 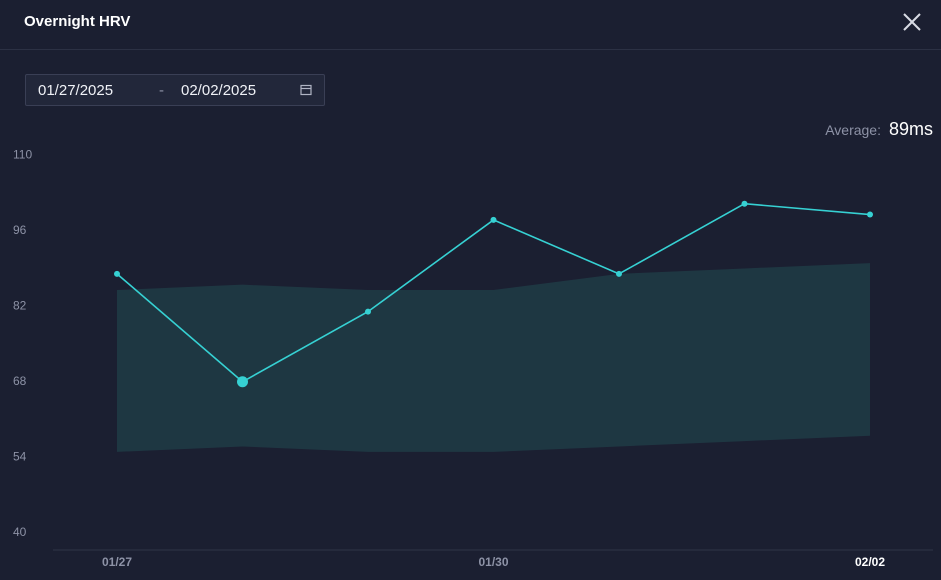 What do you see at coordinates (175, 90) in the screenshot?
I see `date-range-picker: 01/27/2025 - 02/02/2025` at bounding box center [175, 90].